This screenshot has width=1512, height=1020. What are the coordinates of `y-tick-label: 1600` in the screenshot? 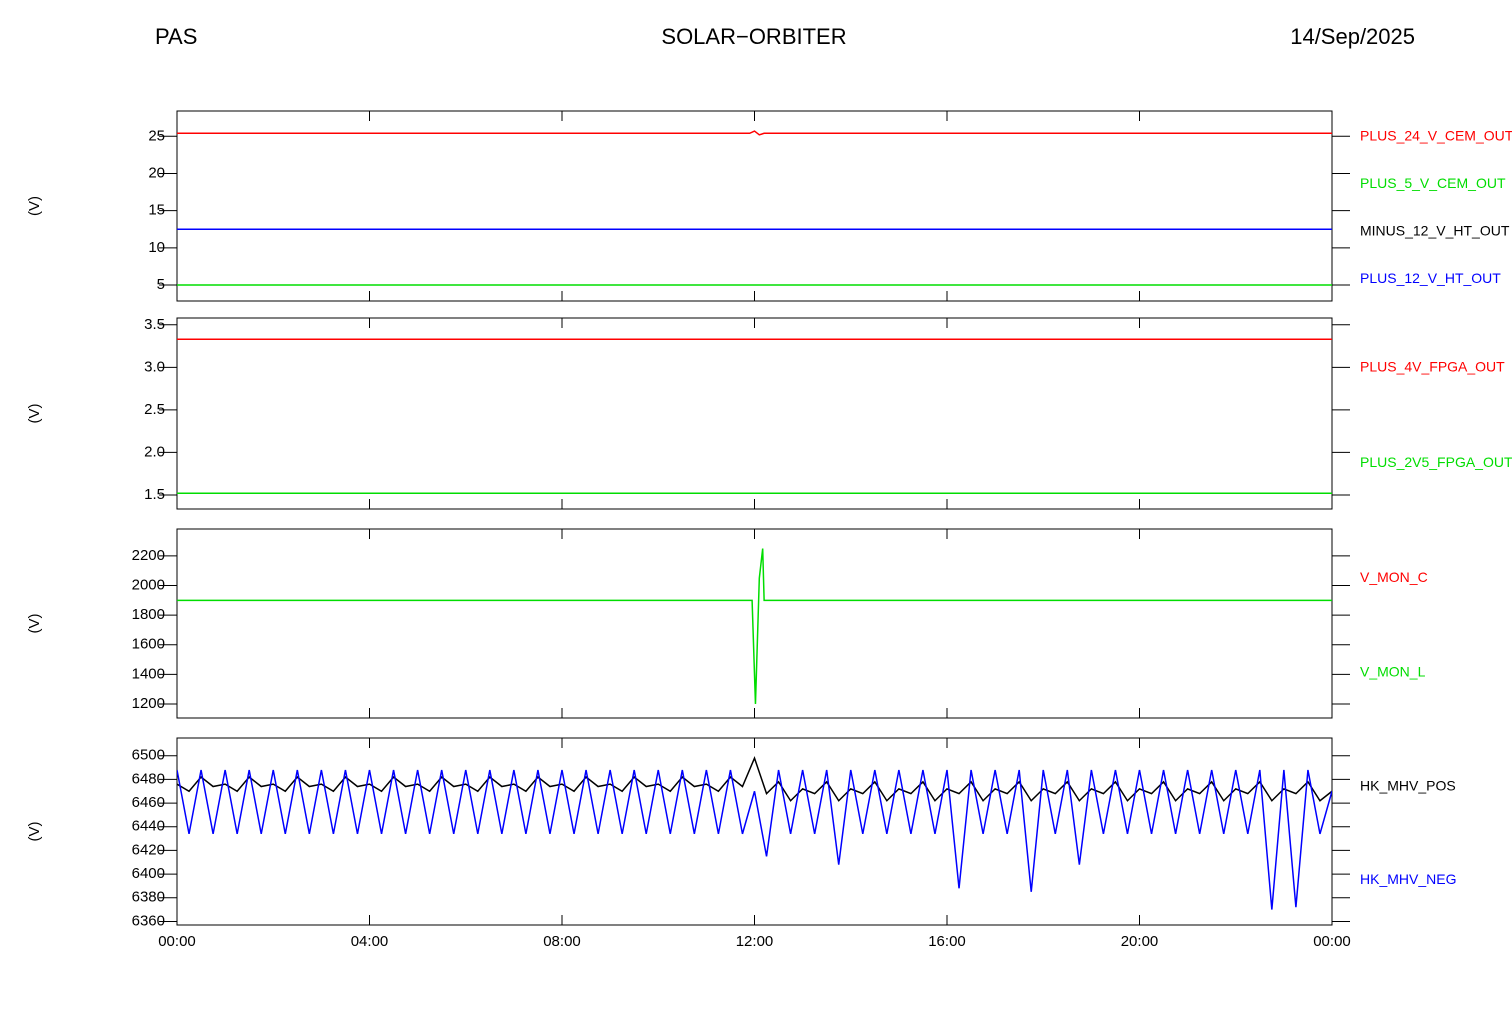 It's located at (148, 644).